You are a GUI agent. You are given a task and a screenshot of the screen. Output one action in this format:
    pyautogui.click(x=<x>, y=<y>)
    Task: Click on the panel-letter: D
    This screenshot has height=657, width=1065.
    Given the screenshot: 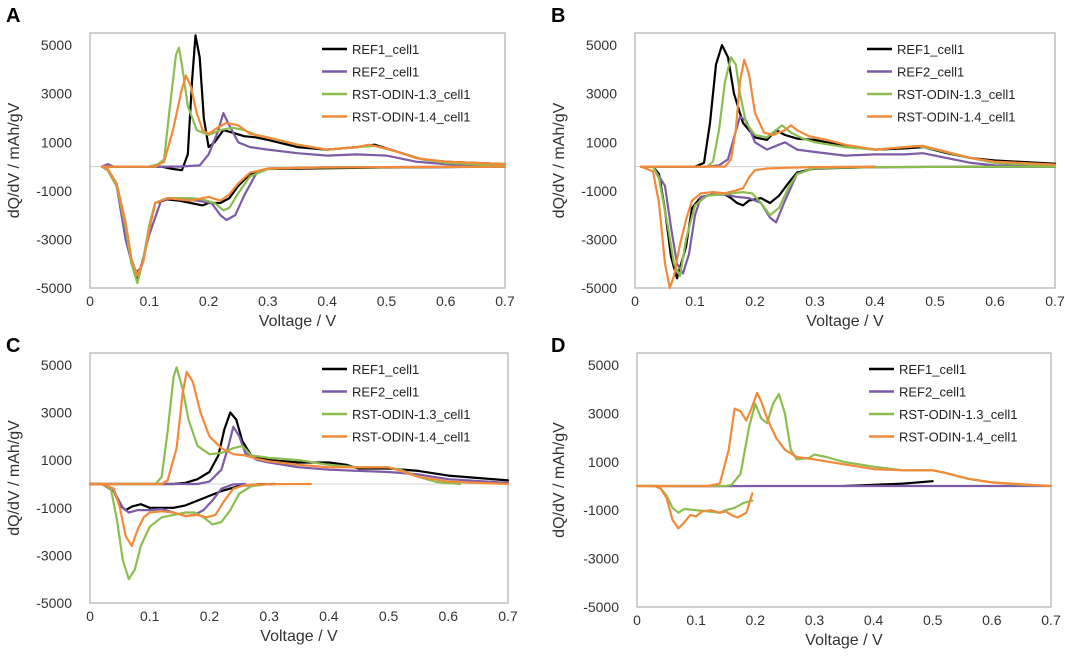 What is the action you would take?
    pyautogui.click(x=558, y=346)
    